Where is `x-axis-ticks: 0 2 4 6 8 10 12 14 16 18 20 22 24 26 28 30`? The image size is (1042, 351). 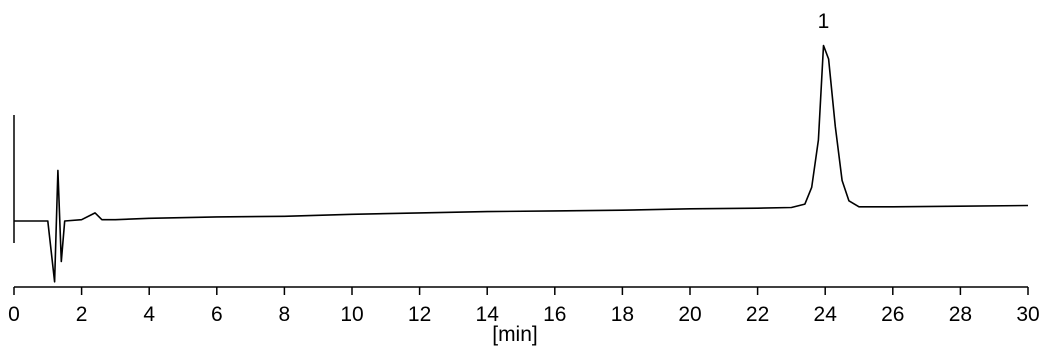
x-axis-ticks: 0 2 4 6 8 10 12 14 16 18 20 22 24 26 28 30 is located at coordinates (524, 306).